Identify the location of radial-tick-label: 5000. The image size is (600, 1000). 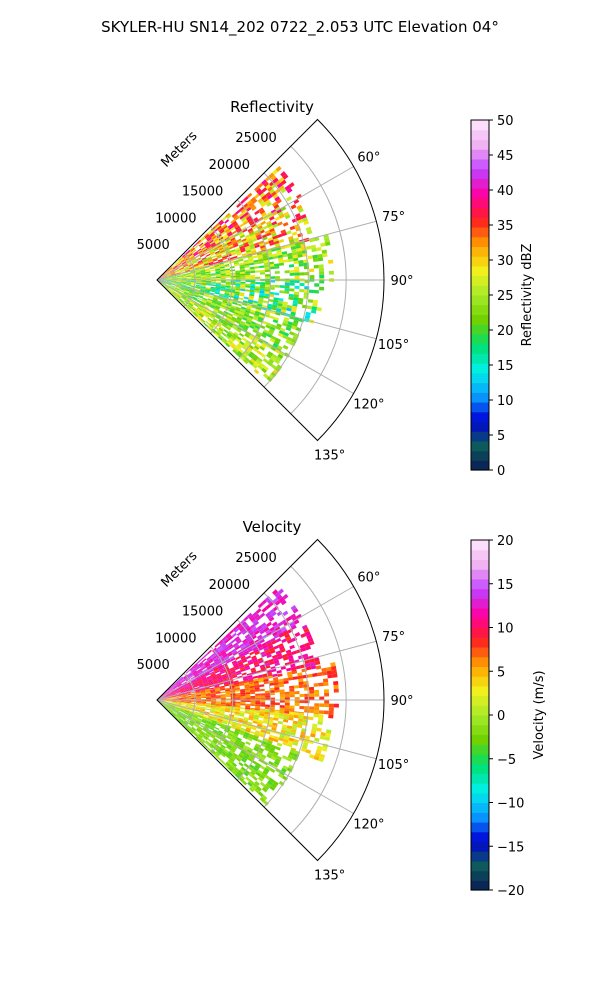
(153, 245).